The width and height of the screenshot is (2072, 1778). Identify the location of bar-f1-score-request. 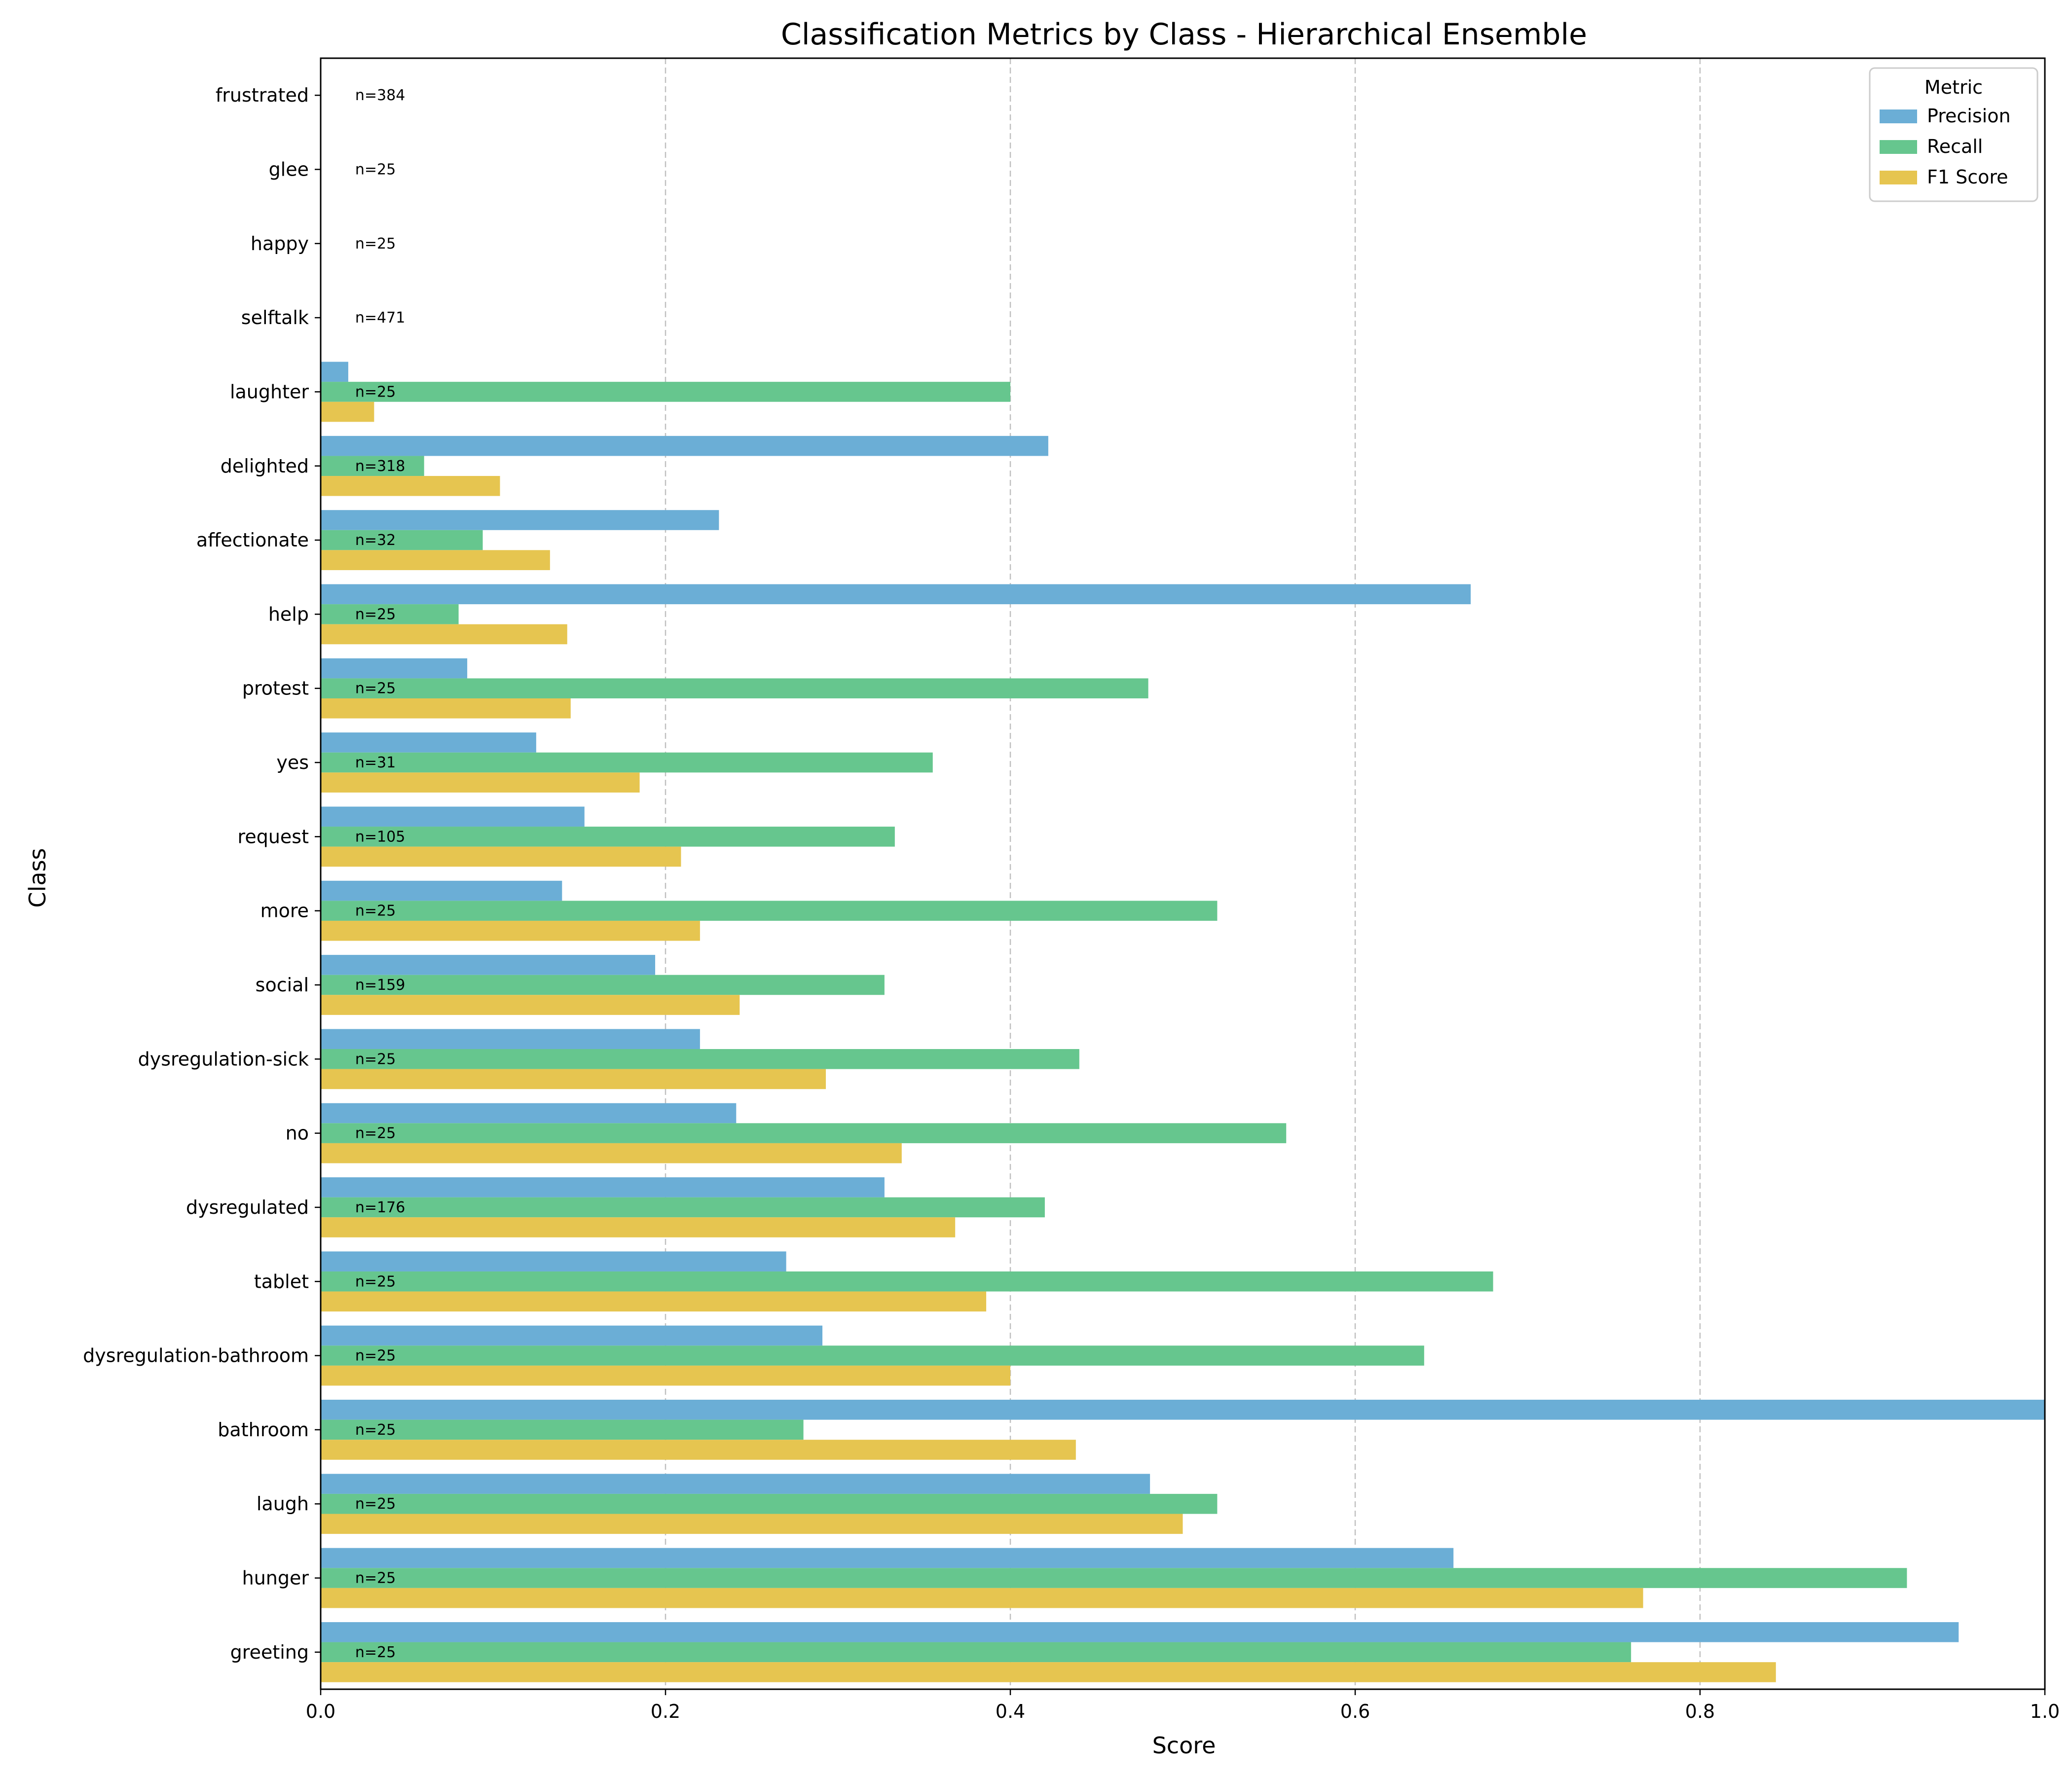
(501, 856).